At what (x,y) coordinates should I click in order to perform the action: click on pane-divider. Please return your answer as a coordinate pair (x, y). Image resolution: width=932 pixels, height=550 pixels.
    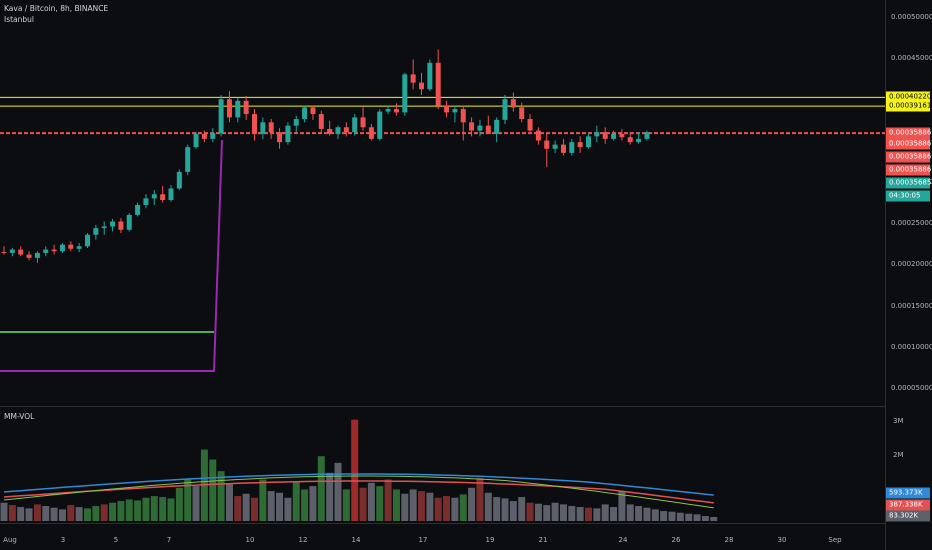
    Looking at the image, I should click on (466, 406).